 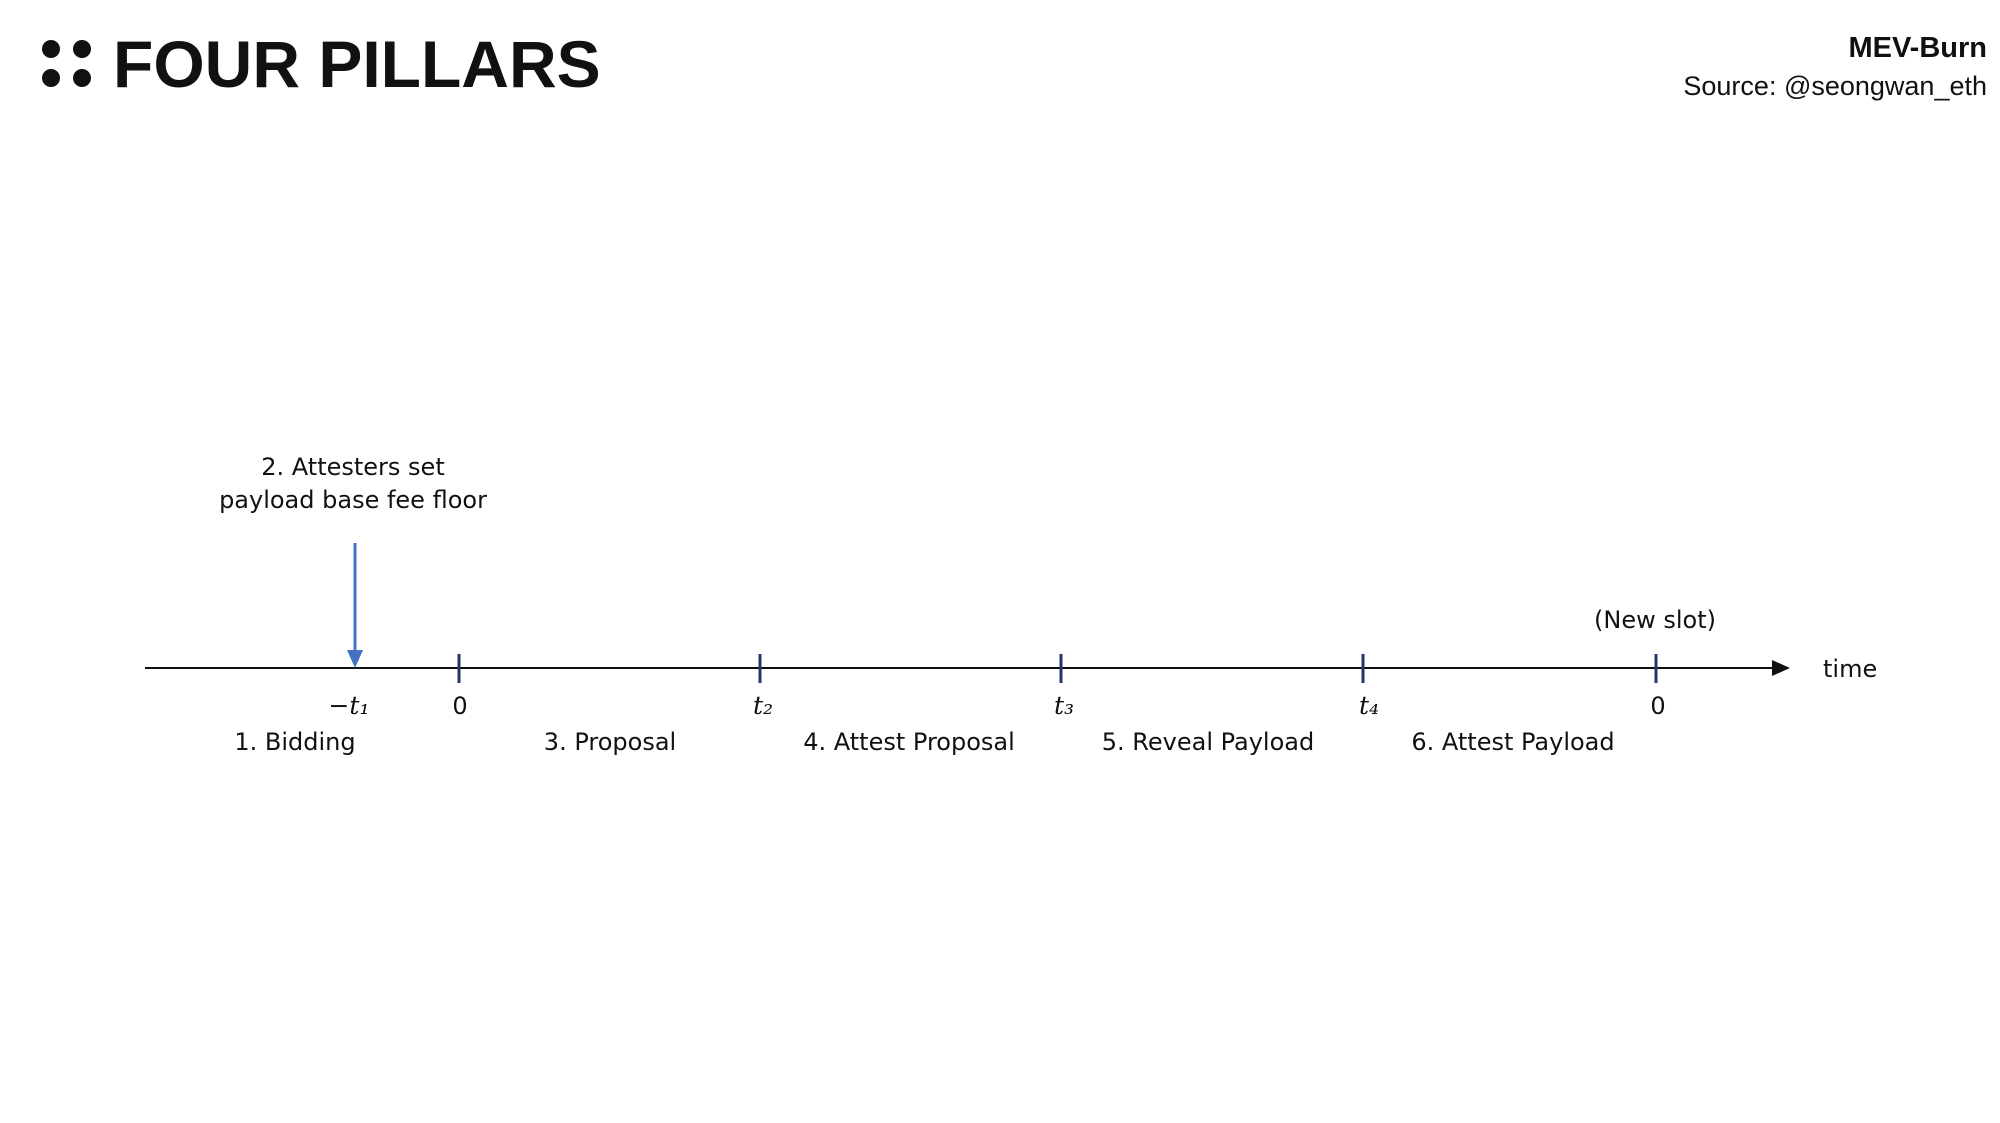 I want to click on annotation: payload base fee floor, so click(x=353, y=500).